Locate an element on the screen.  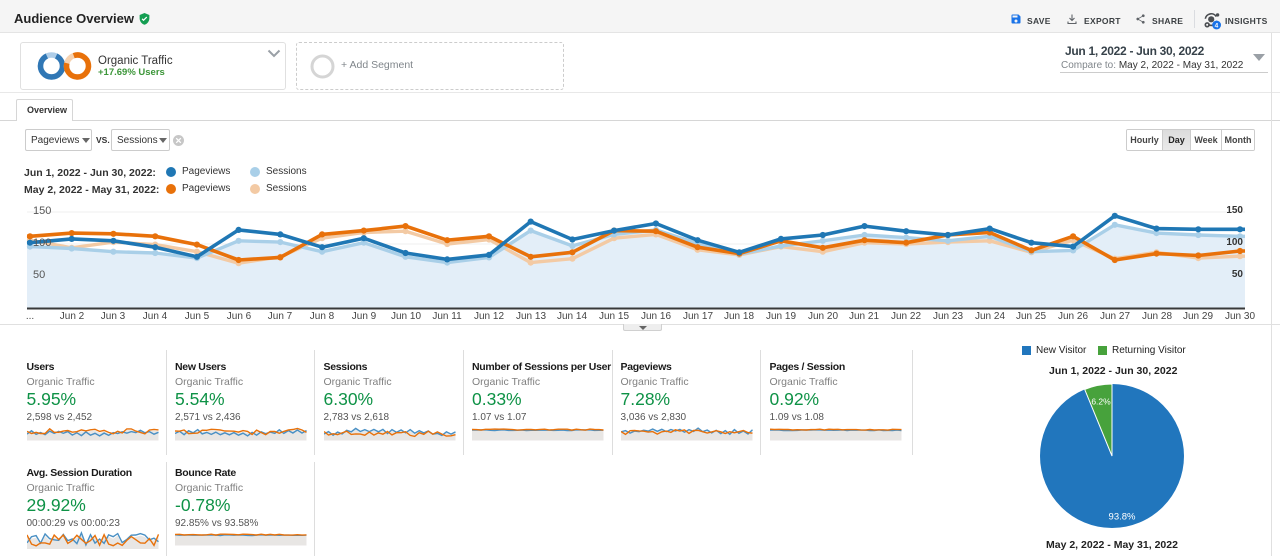
svg-text: Jun 21 is located at coordinates (864, 316).